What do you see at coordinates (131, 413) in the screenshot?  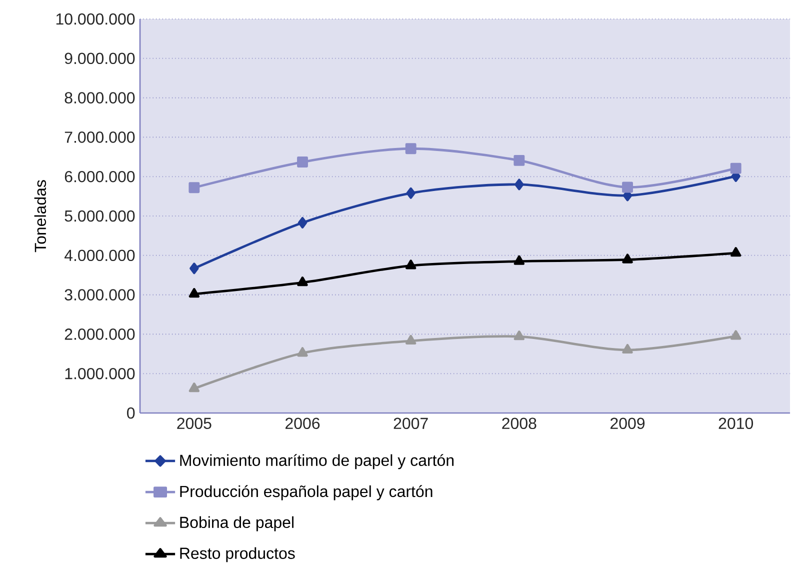 I see `y-tick-label: 0` at bounding box center [131, 413].